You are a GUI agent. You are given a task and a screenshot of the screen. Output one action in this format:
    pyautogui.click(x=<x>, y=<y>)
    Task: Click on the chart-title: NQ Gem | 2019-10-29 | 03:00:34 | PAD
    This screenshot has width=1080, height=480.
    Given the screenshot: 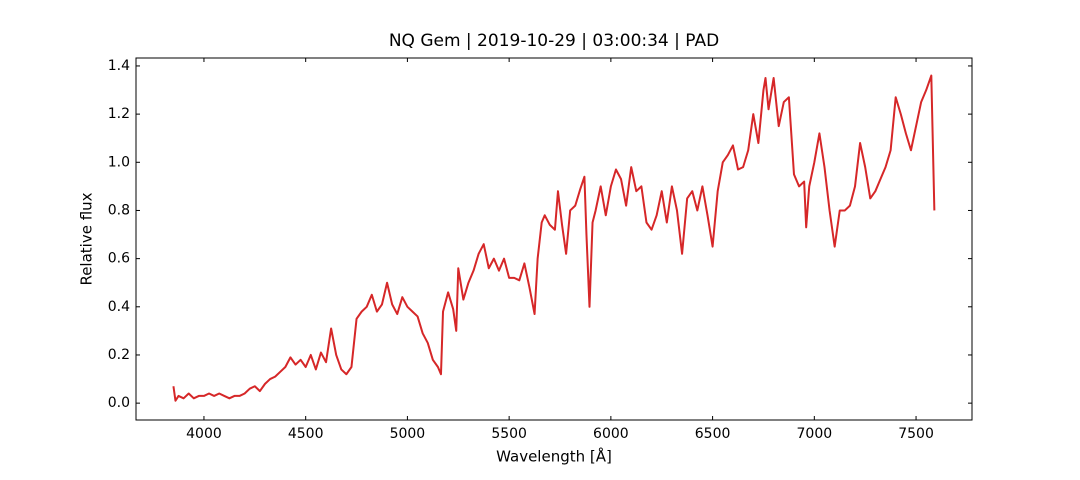 What is the action you would take?
    pyautogui.click(x=554, y=41)
    